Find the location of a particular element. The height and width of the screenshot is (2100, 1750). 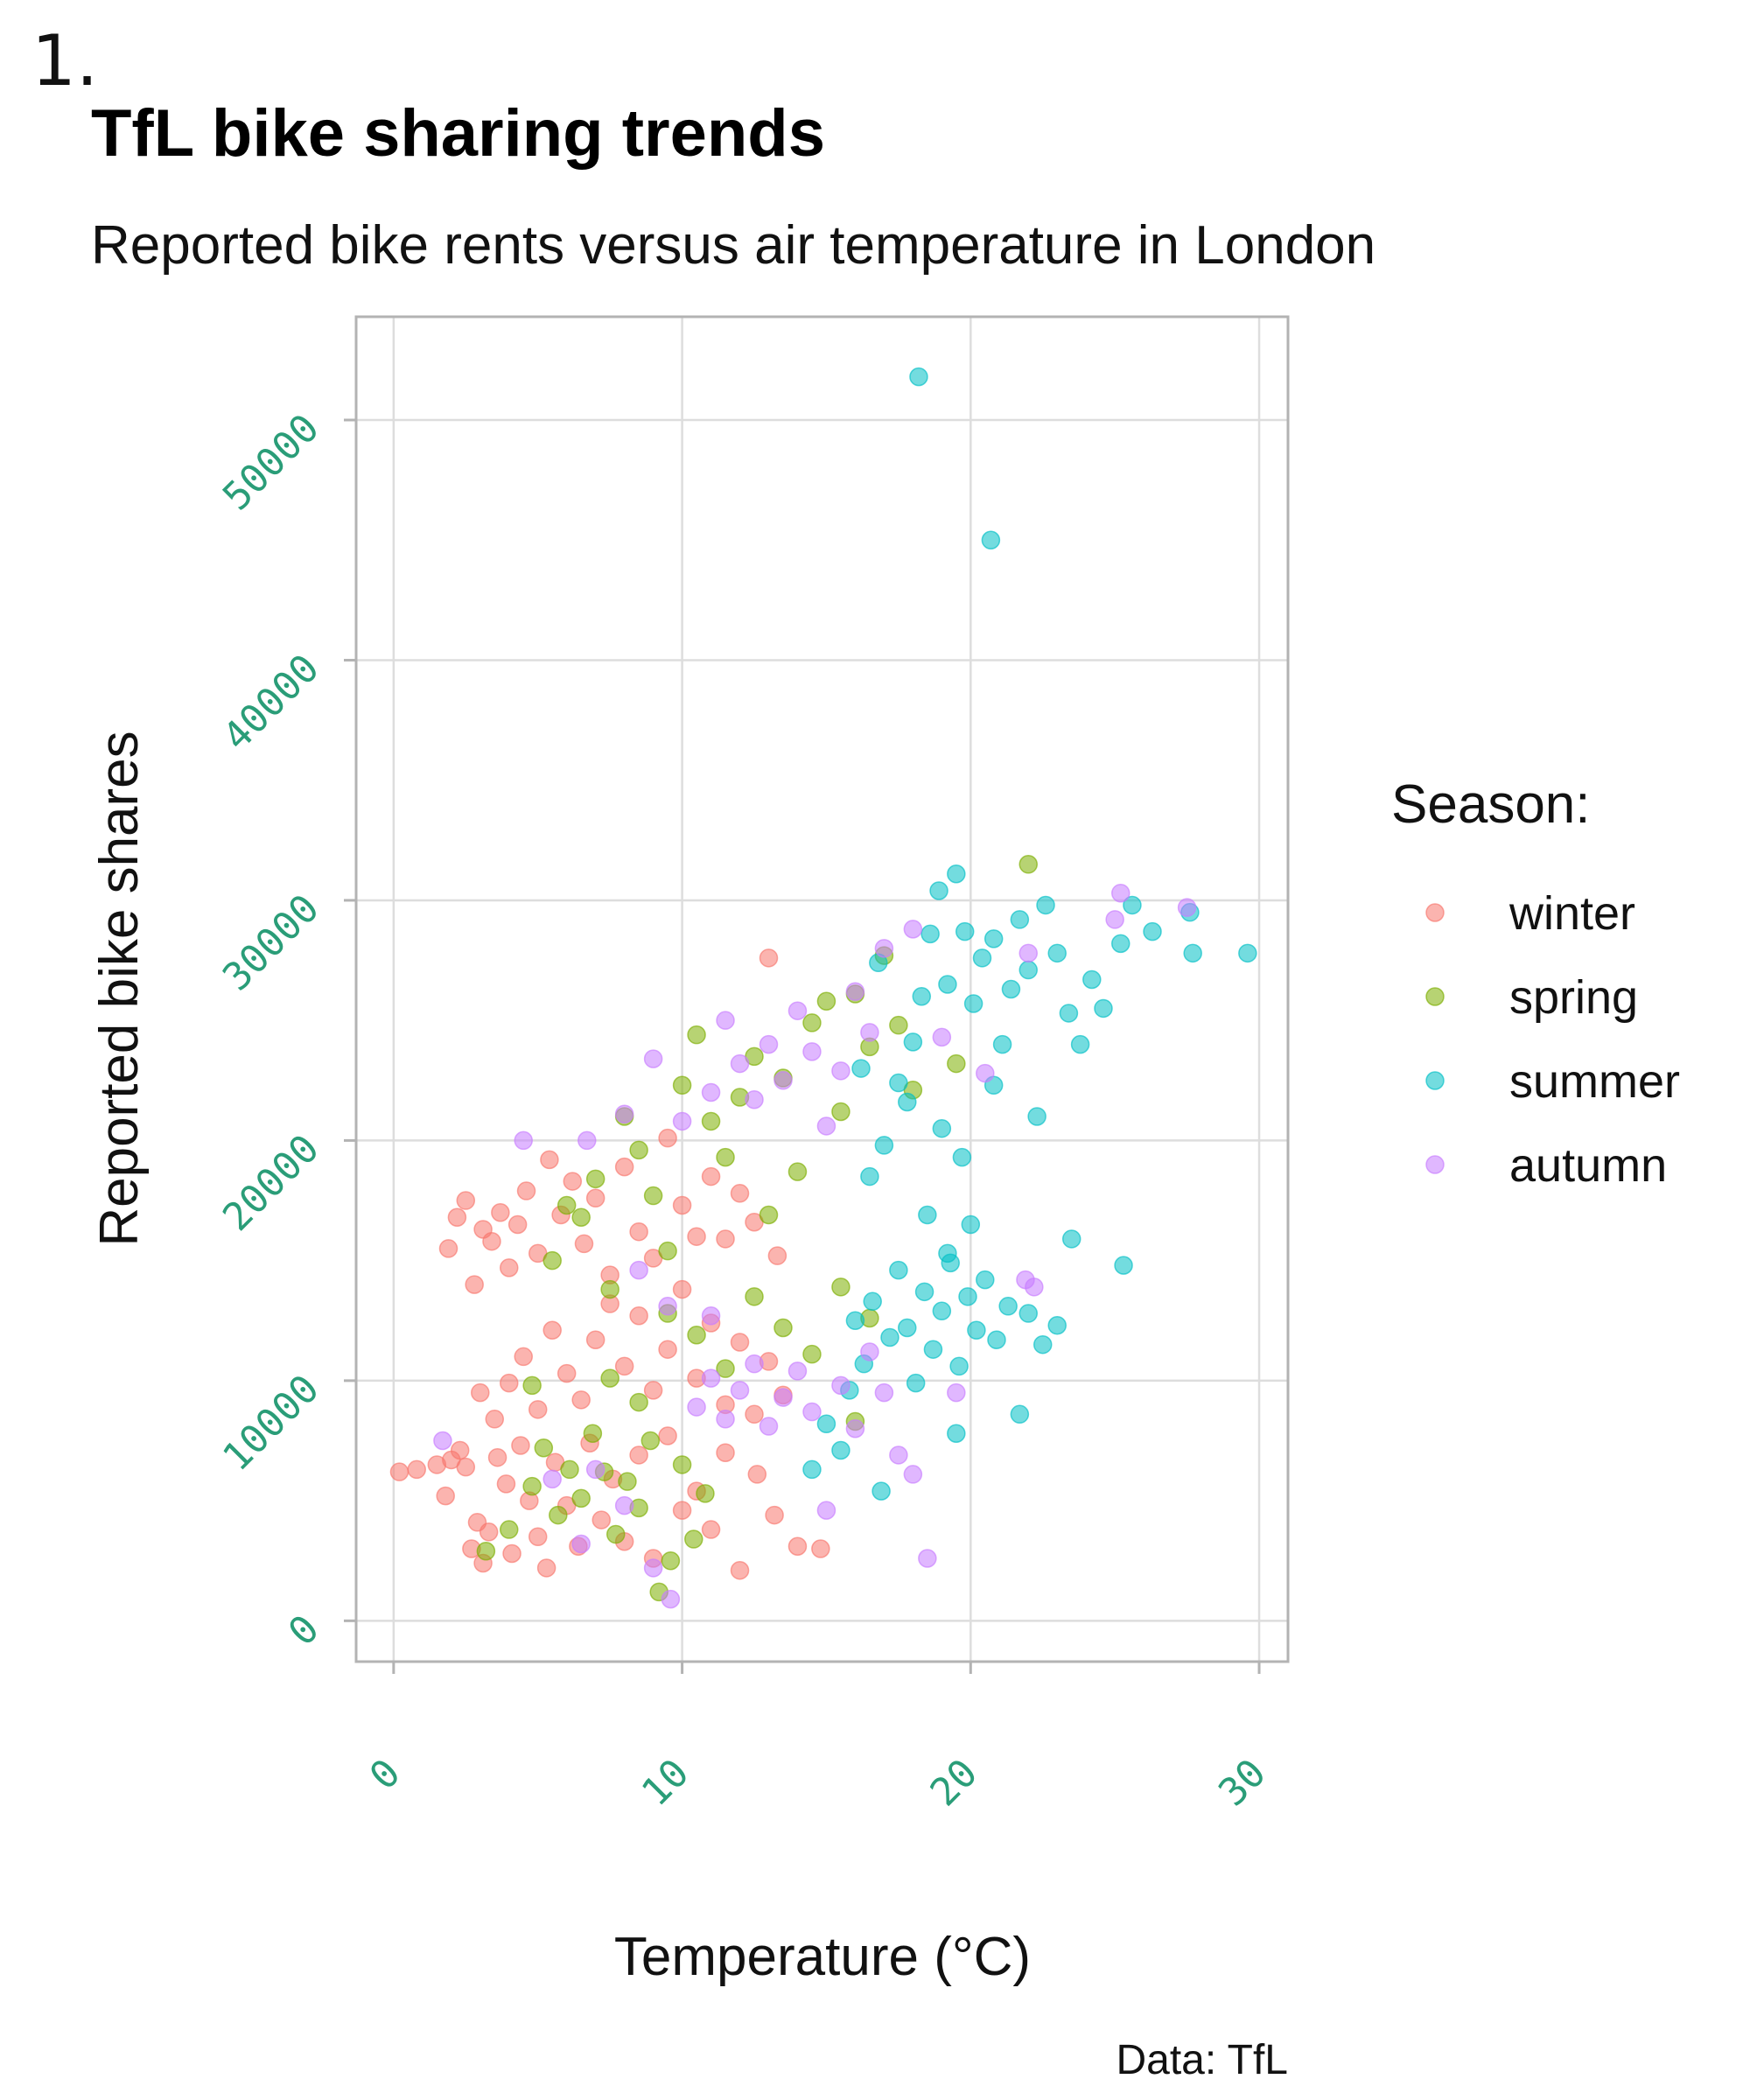

legend-label-winter: winter is located at coordinates (1571, 913).